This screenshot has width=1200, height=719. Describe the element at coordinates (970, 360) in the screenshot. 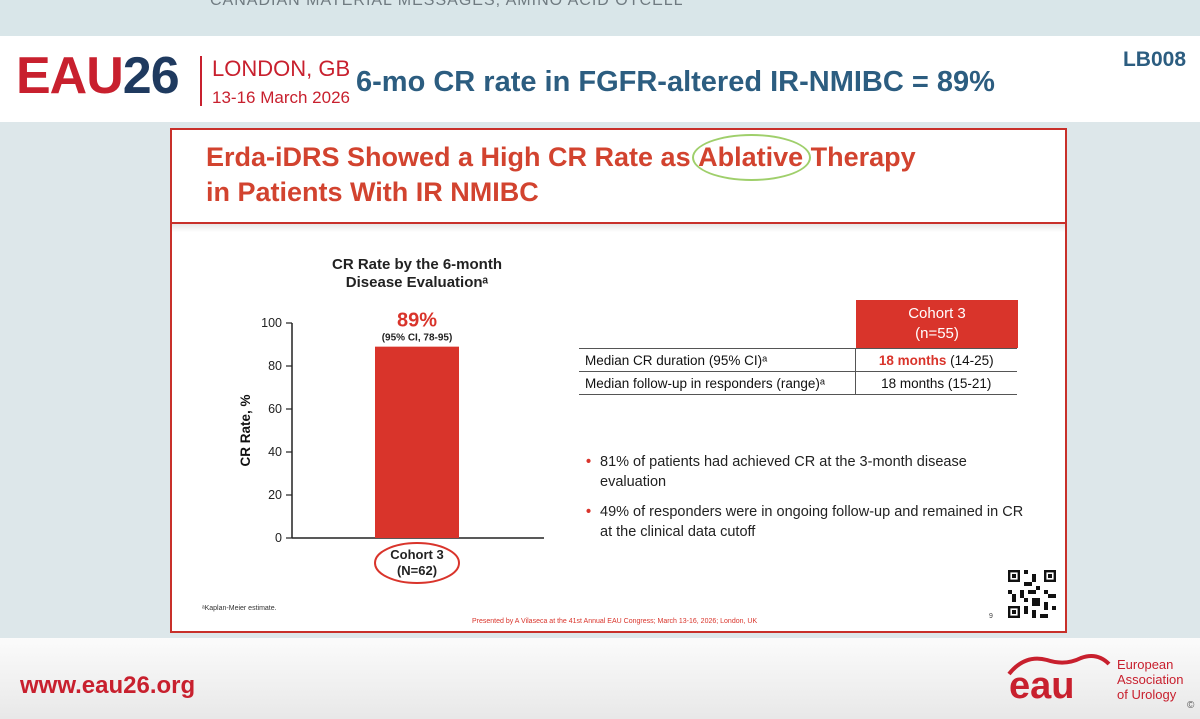

I see `row-value-rest: (14-25)` at that location.